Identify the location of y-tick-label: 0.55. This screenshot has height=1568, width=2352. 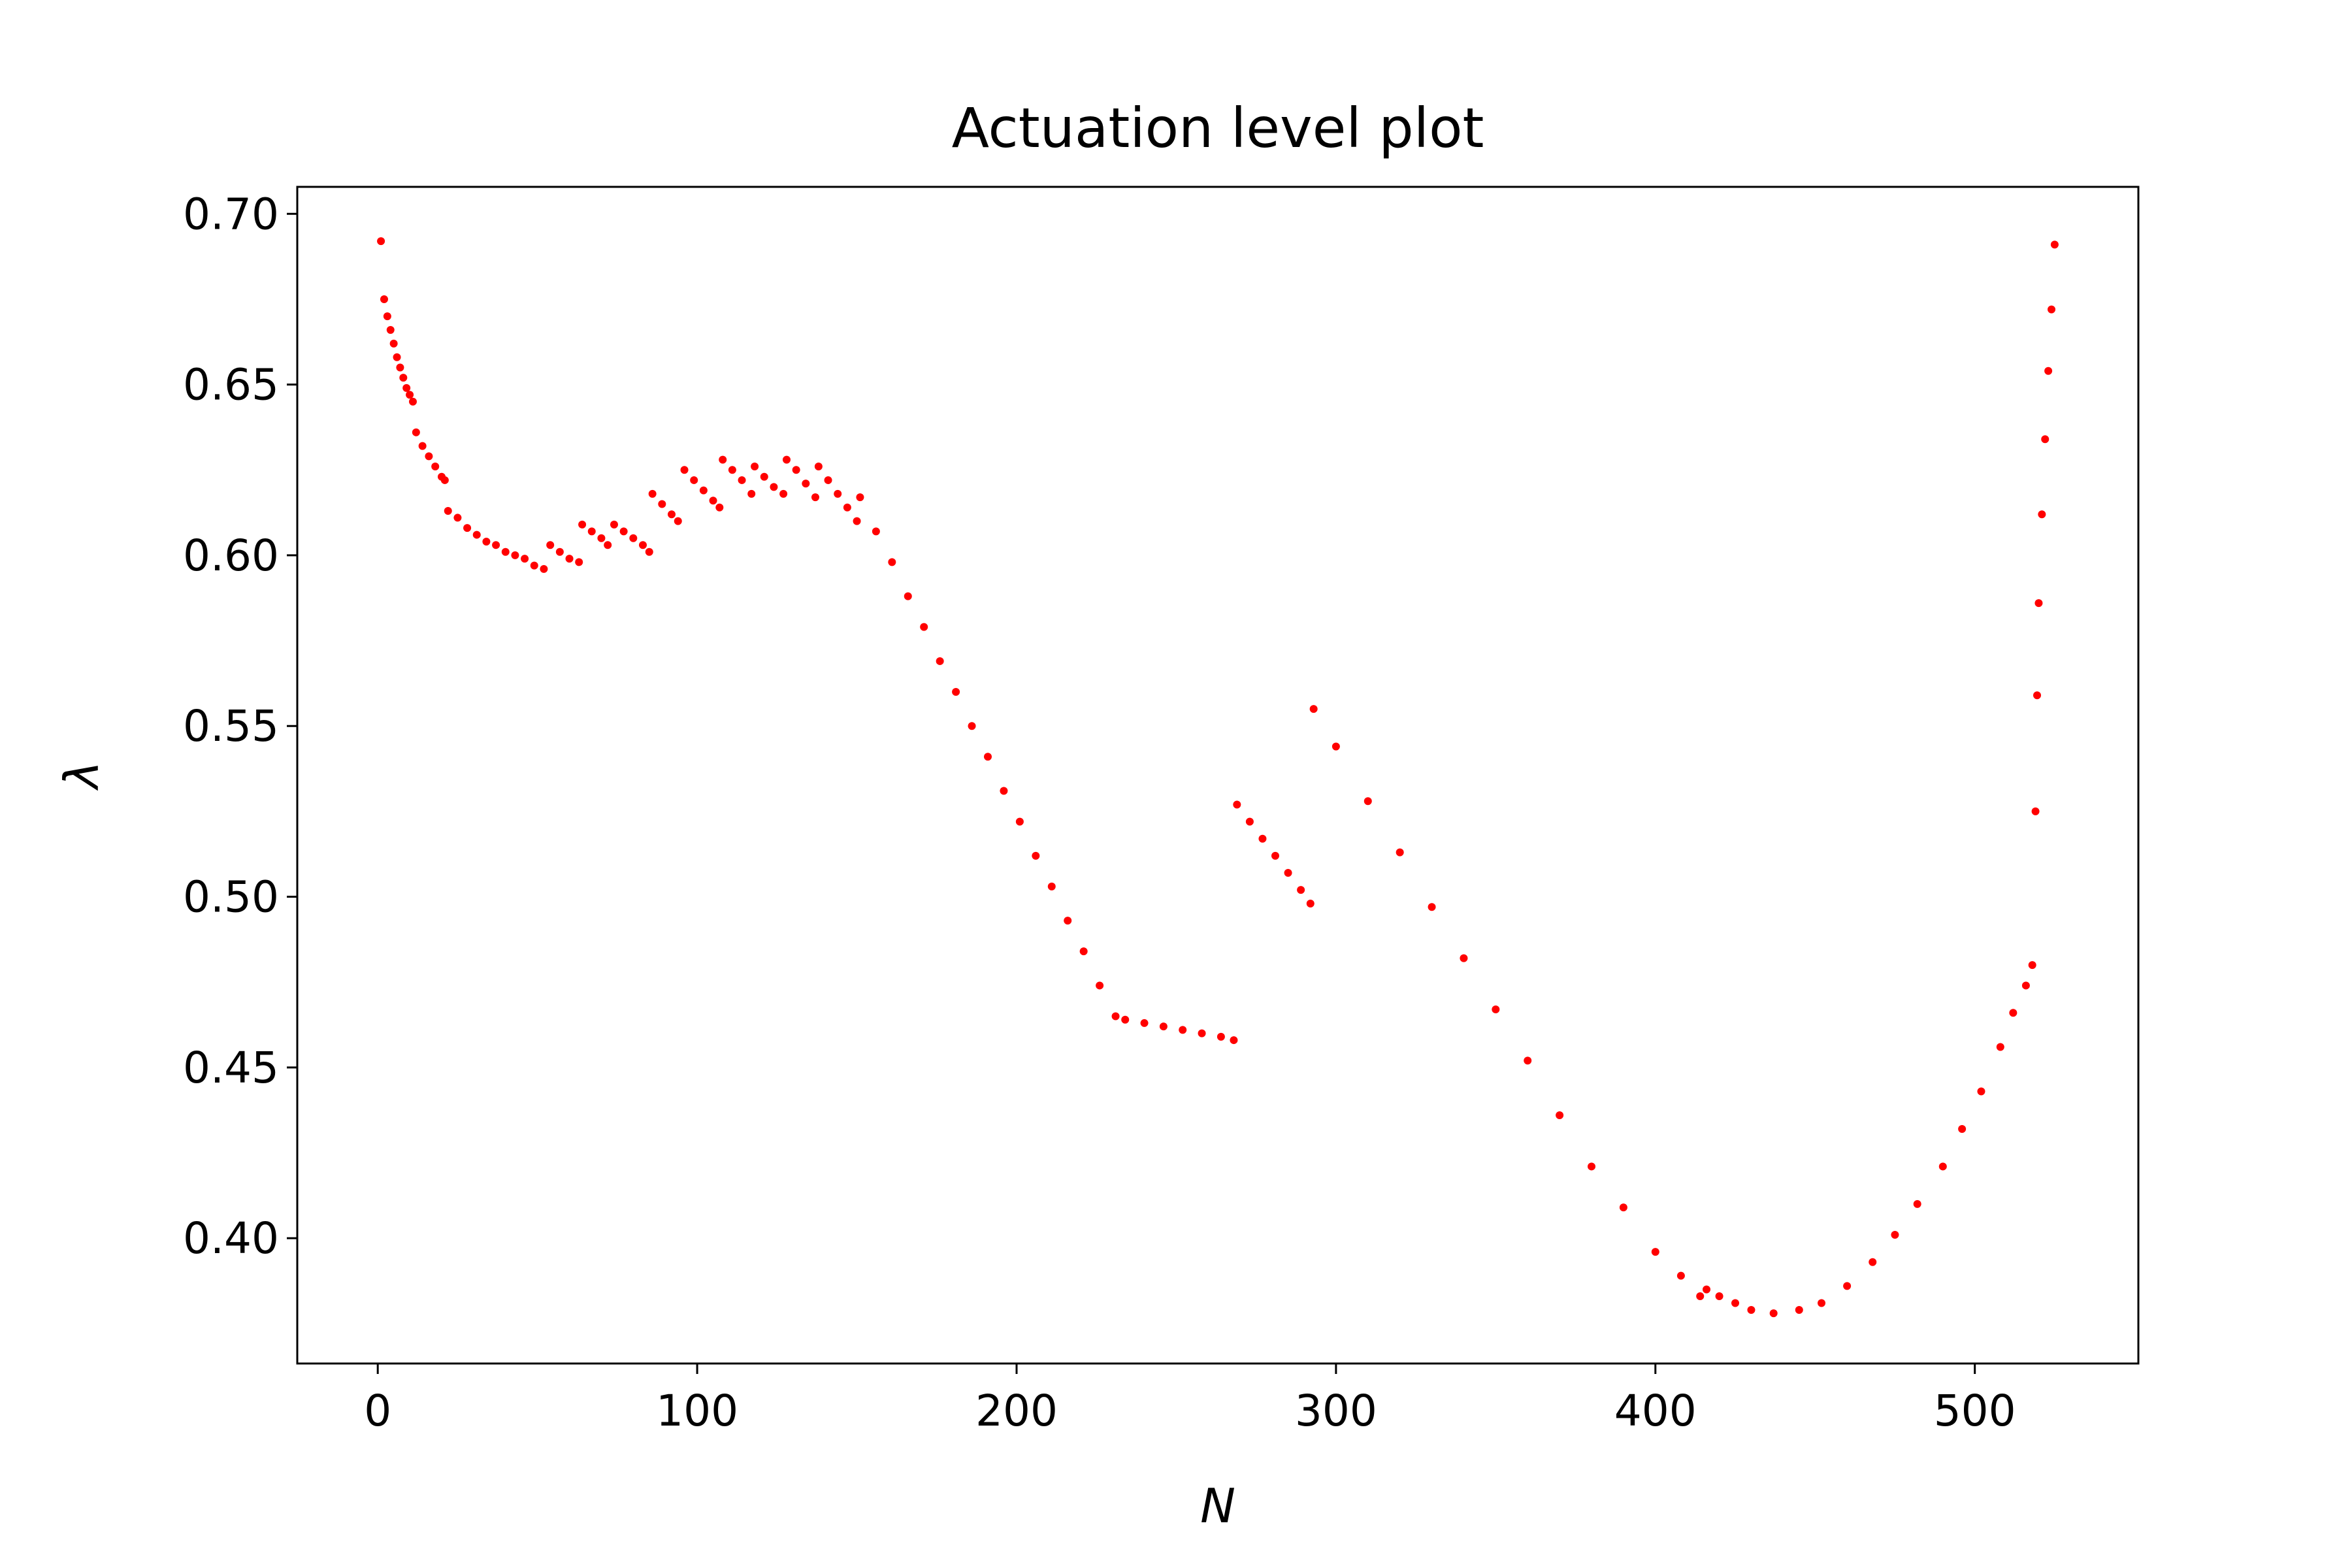
(231, 726).